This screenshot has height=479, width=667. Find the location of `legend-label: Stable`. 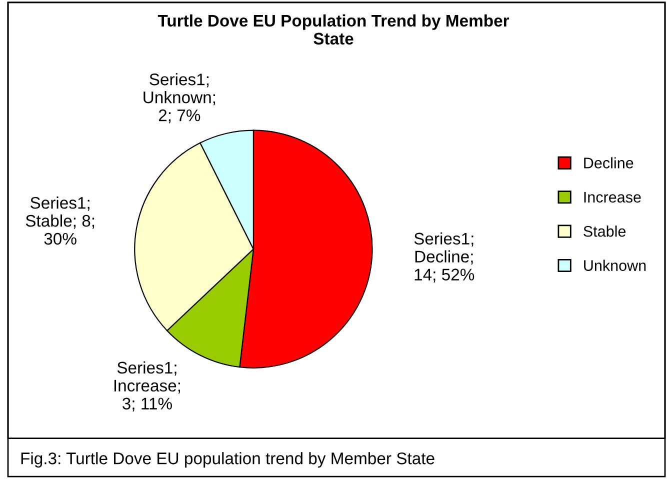

legend-label: Stable is located at coordinates (605, 231).